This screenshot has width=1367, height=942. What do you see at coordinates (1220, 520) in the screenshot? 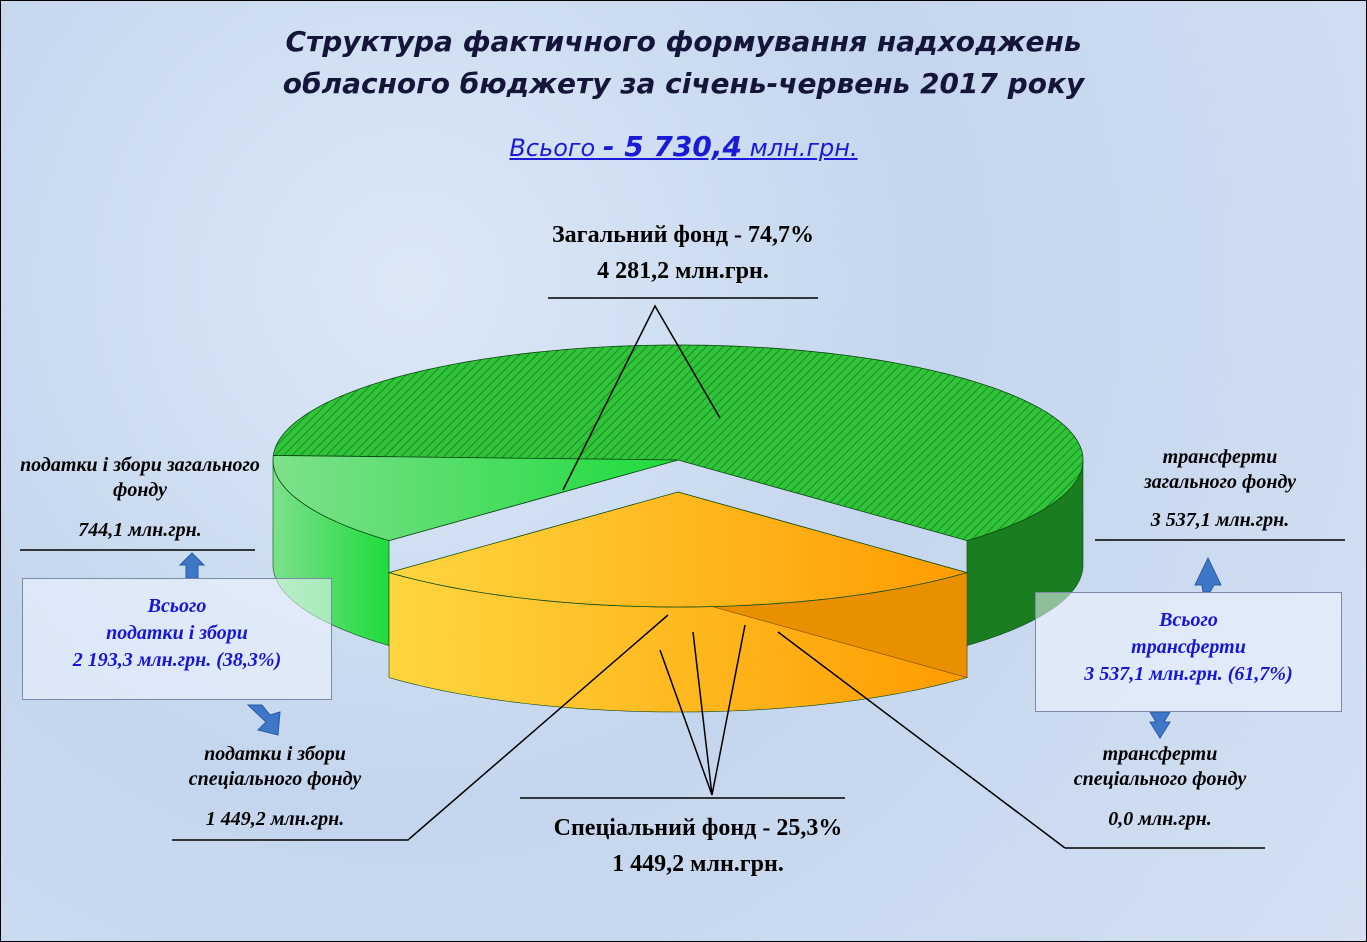
I see `value-label: 3 537,1 млн.грн.` at bounding box center [1220, 520].